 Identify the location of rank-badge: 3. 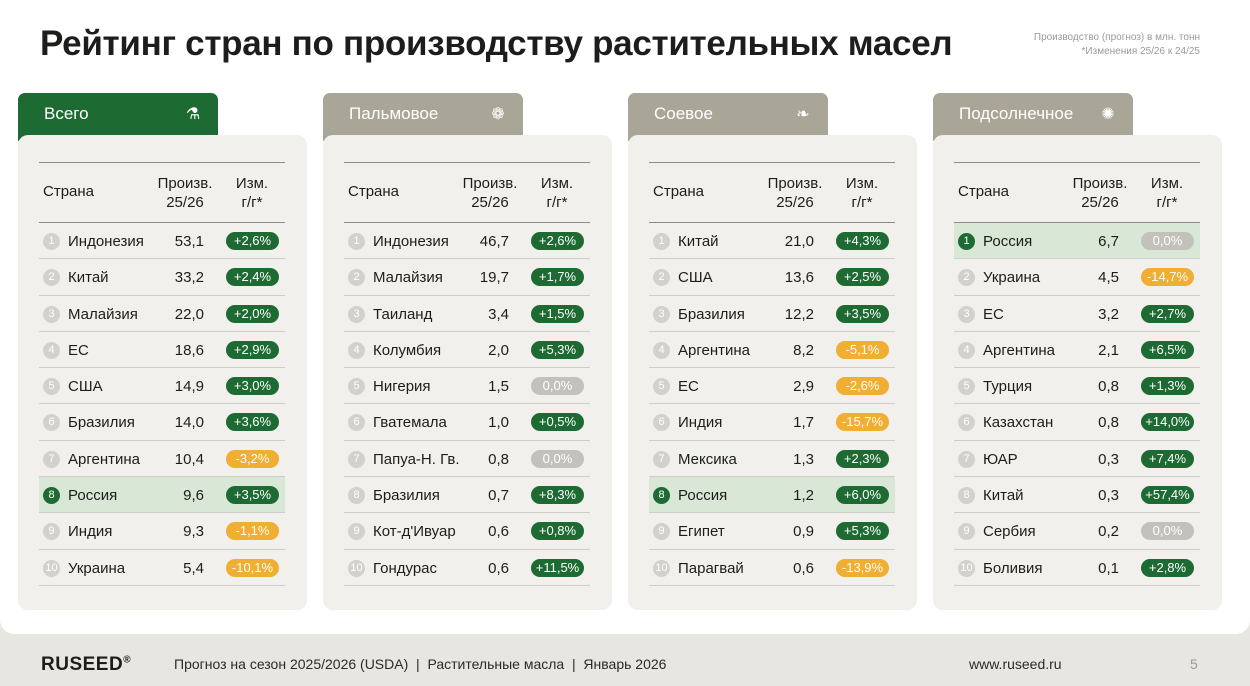
(966, 314).